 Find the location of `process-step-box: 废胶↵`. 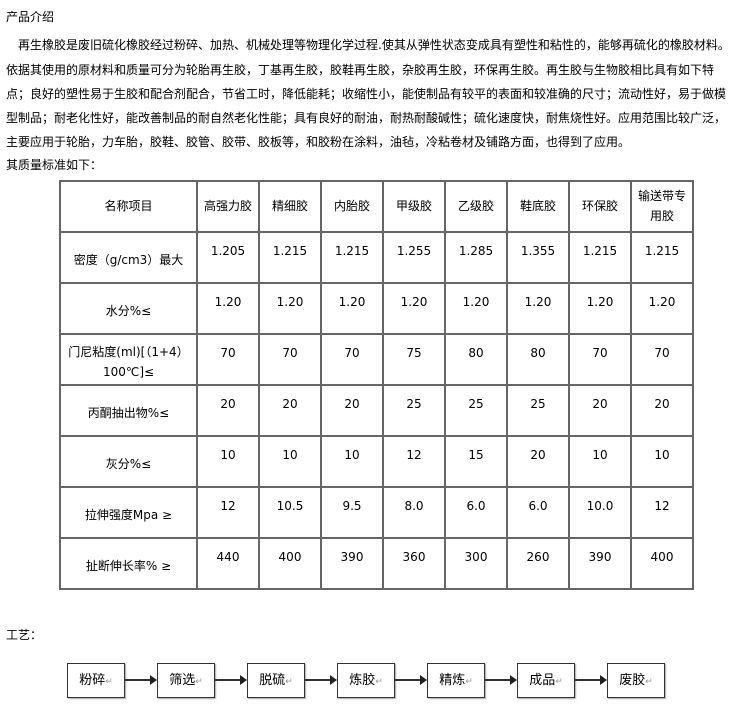

process-step-box: 废胶↵ is located at coordinates (636, 680).